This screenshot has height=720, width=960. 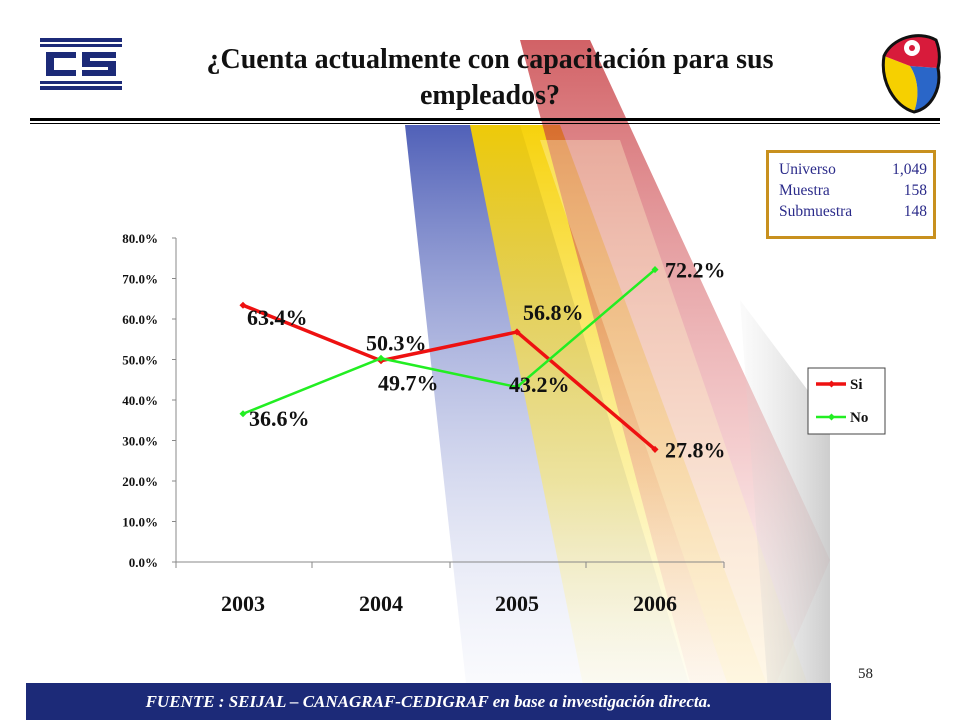 What do you see at coordinates (859, 418) in the screenshot?
I see `legend-label: No` at bounding box center [859, 418].